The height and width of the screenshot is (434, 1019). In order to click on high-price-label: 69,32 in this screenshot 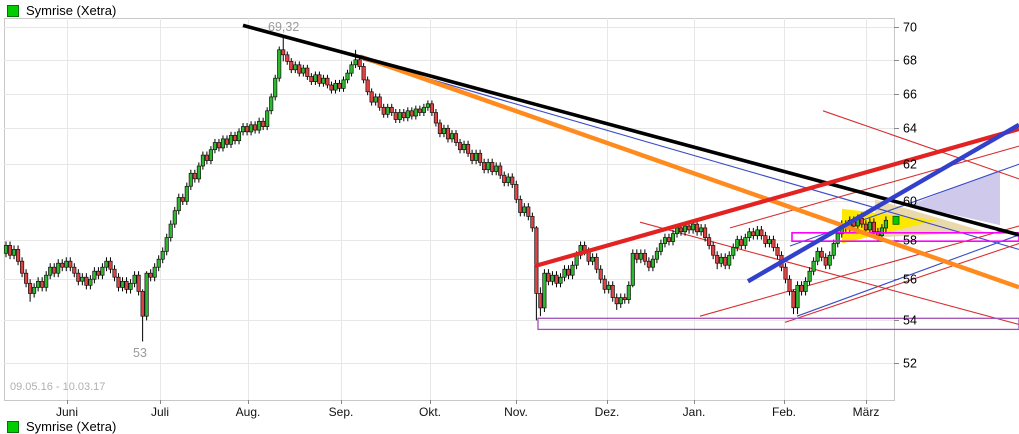, I will do `click(283, 27)`.